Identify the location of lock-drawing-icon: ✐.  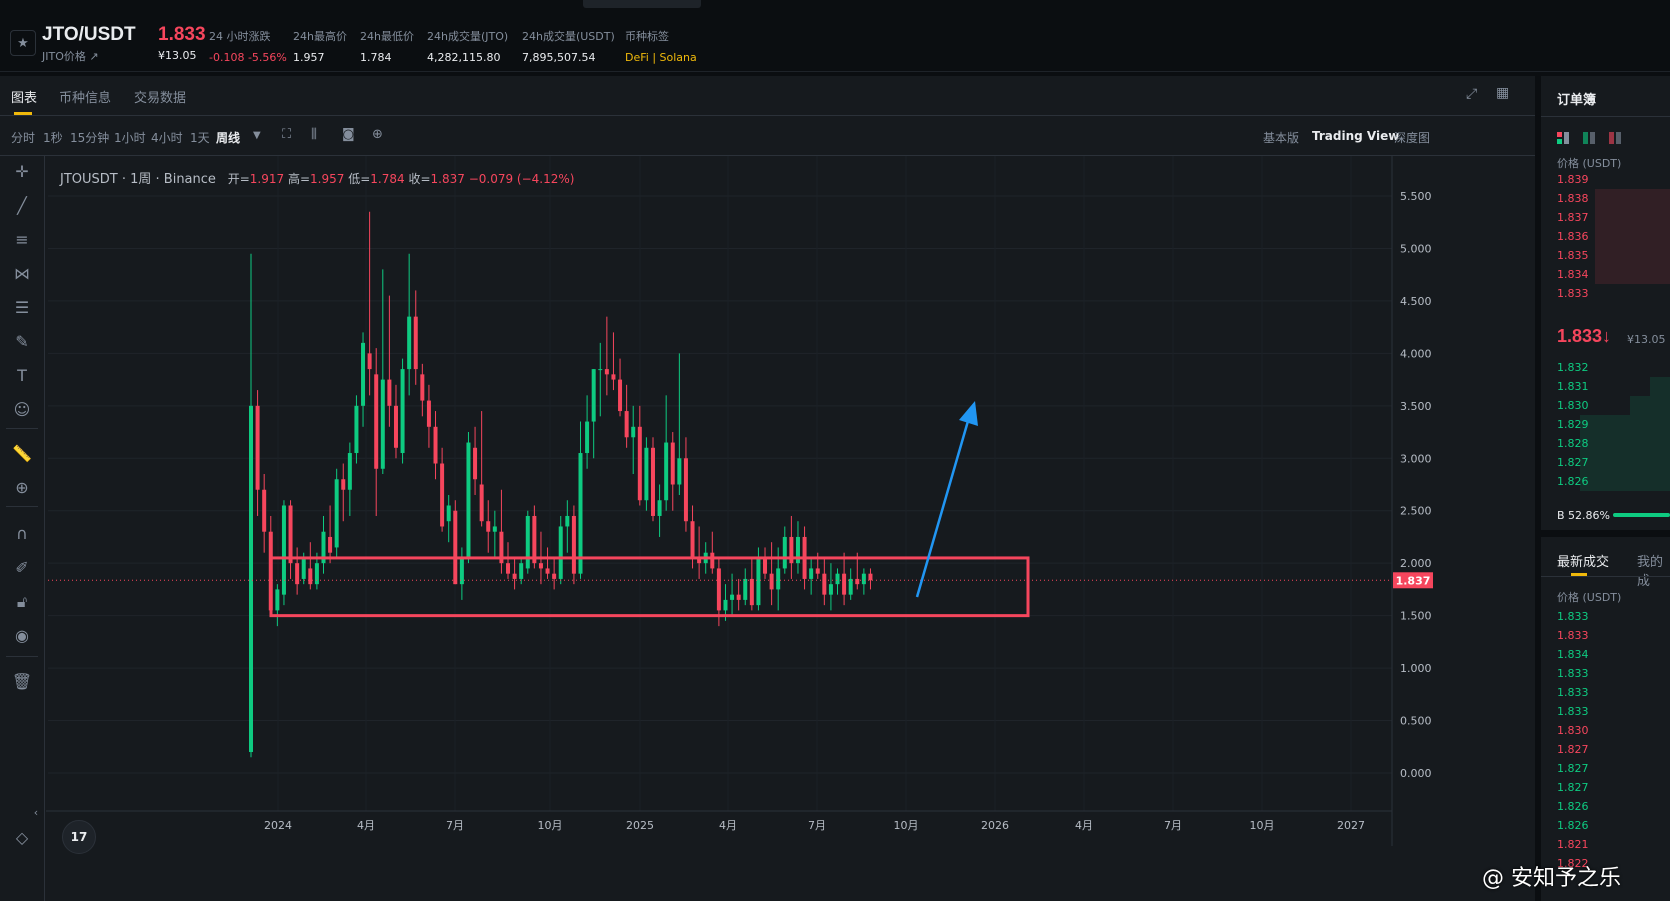
(22, 567).